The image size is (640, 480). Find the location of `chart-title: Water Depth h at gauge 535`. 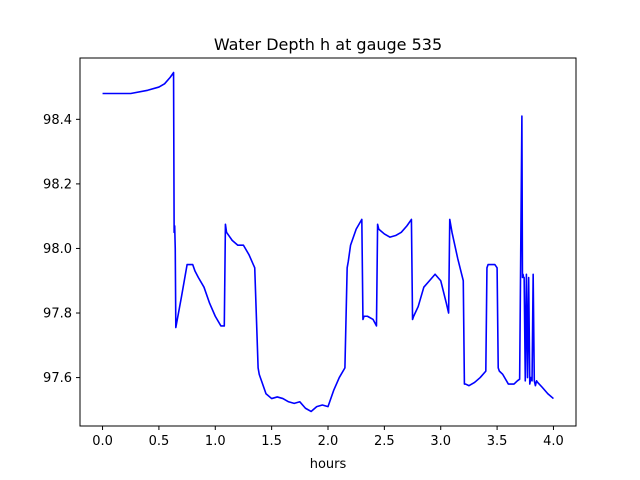

chart-title: Water Depth h at gauge 535 is located at coordinates (328, 44).